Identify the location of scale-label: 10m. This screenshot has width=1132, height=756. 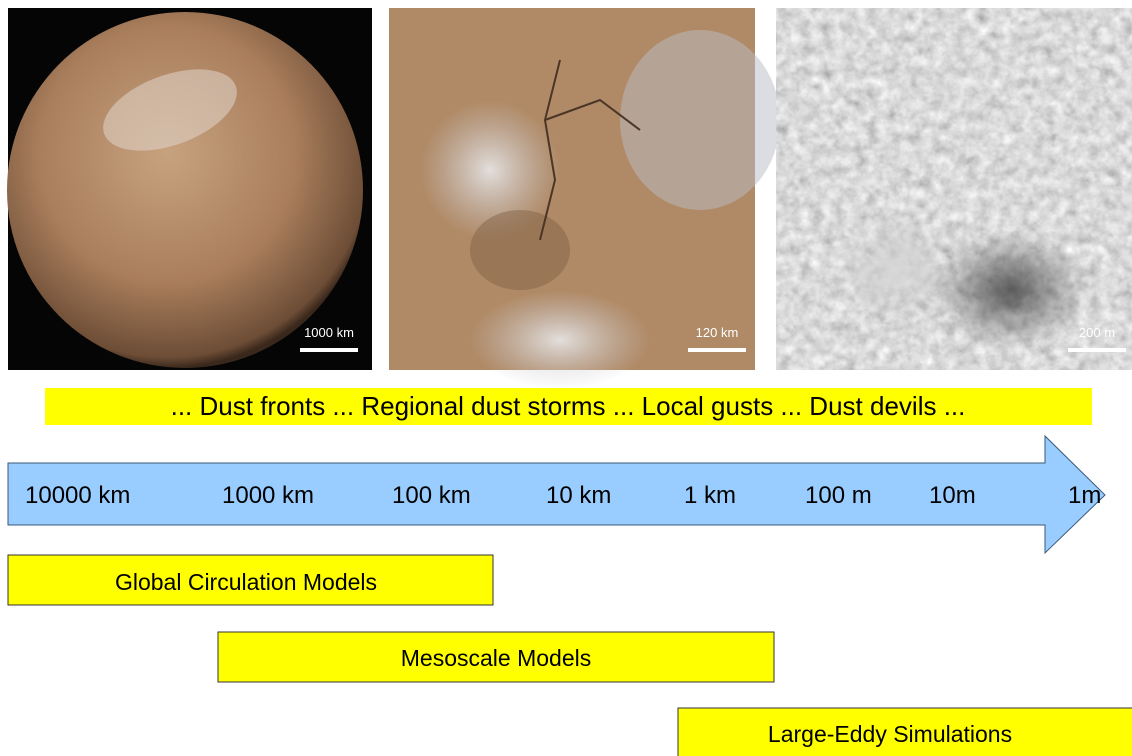
(952, 495).